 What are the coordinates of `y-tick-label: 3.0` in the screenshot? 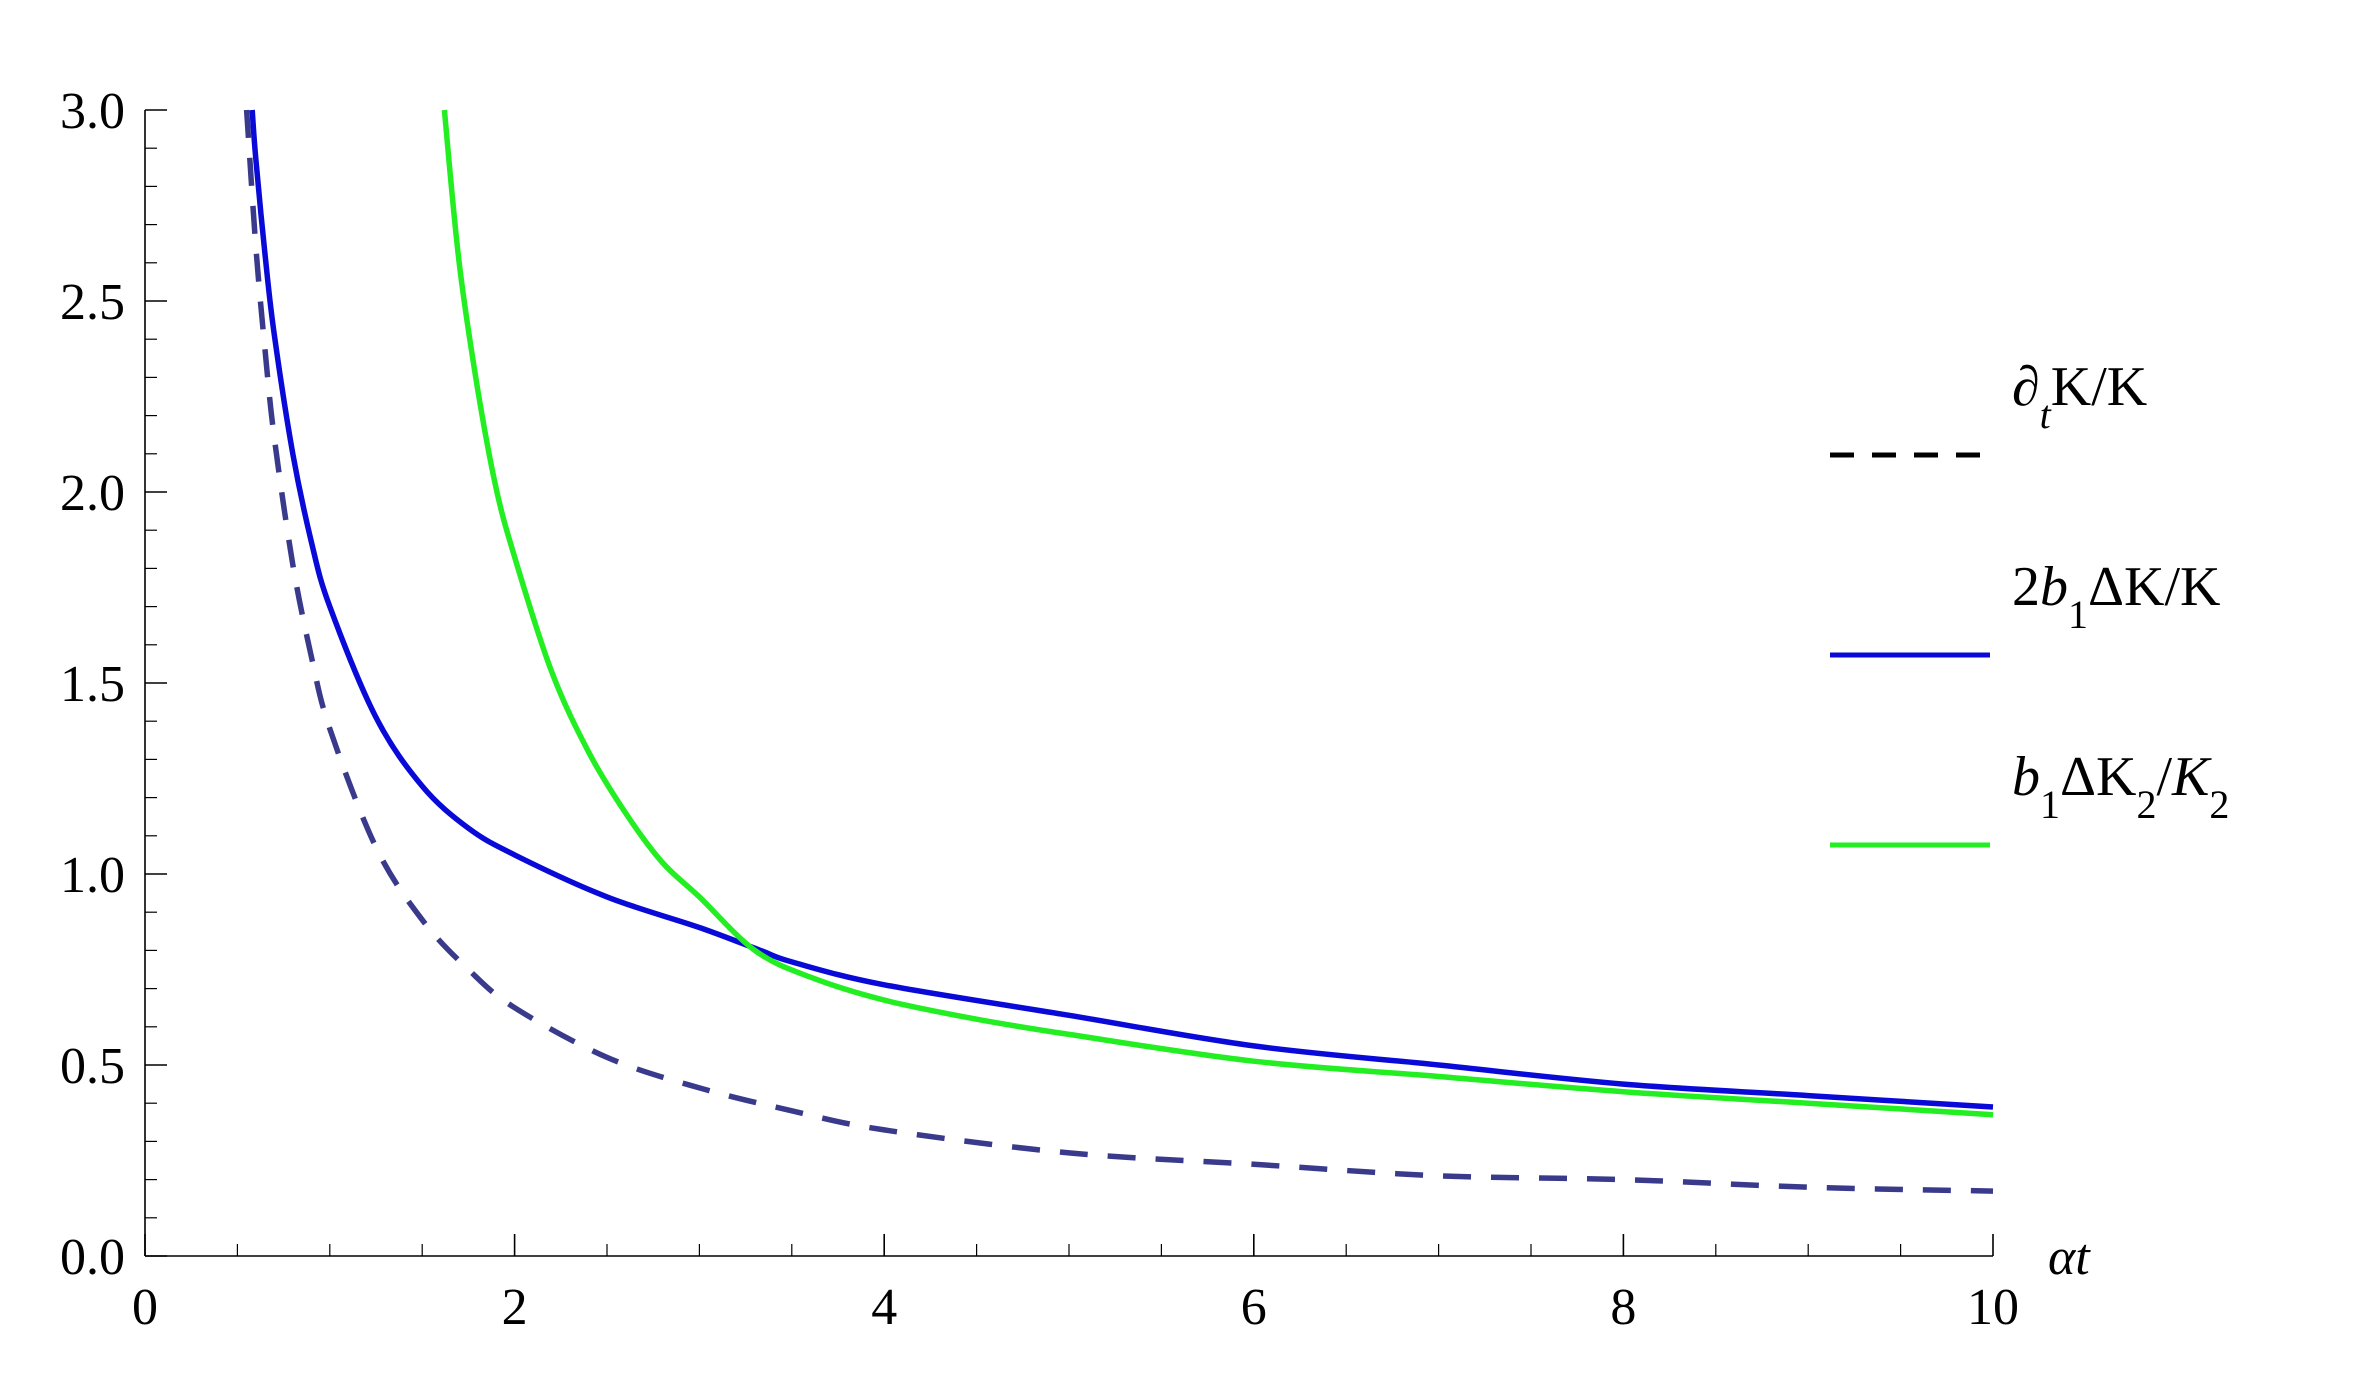 It's located at (92, 111).